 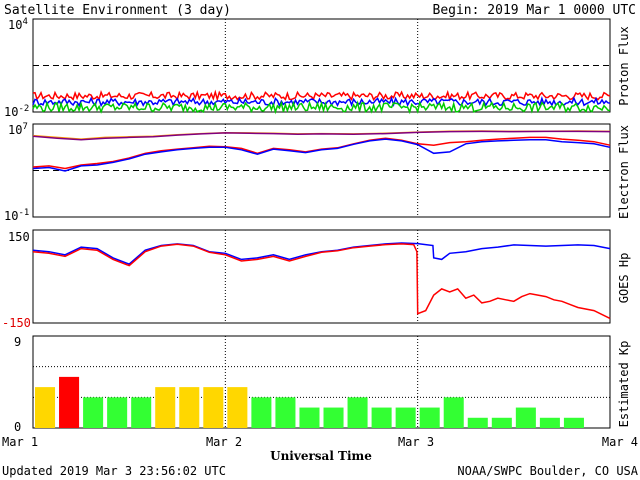 I want to click on kp-ytick-bottom: 0, so click(x=17, y=427).